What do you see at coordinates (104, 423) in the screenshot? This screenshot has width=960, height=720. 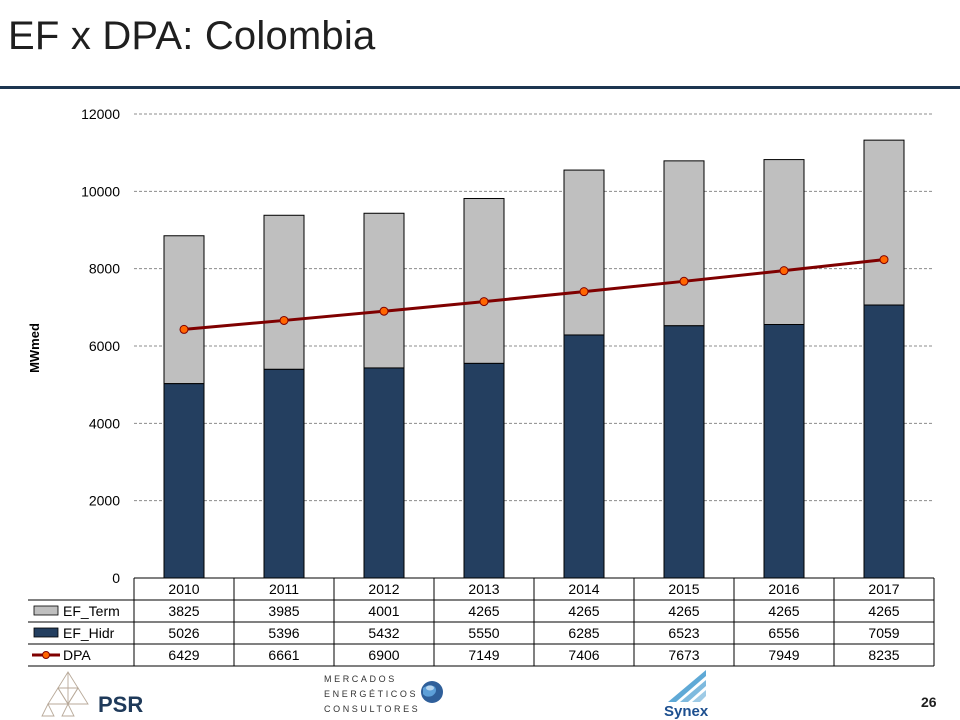 I see `y-tick-label: 4000` at bounding box center [104, 423].